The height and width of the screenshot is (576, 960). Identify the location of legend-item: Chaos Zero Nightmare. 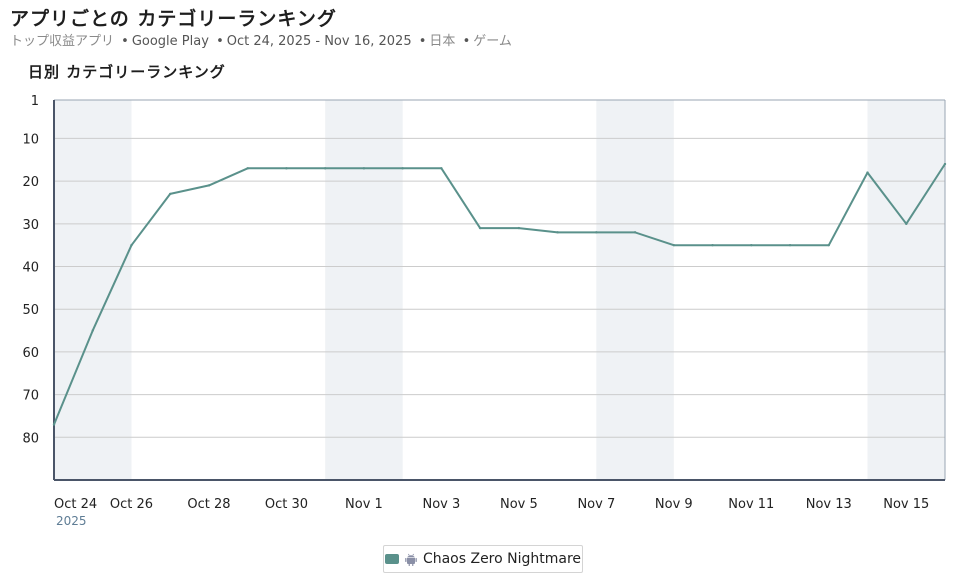
(483, 559).